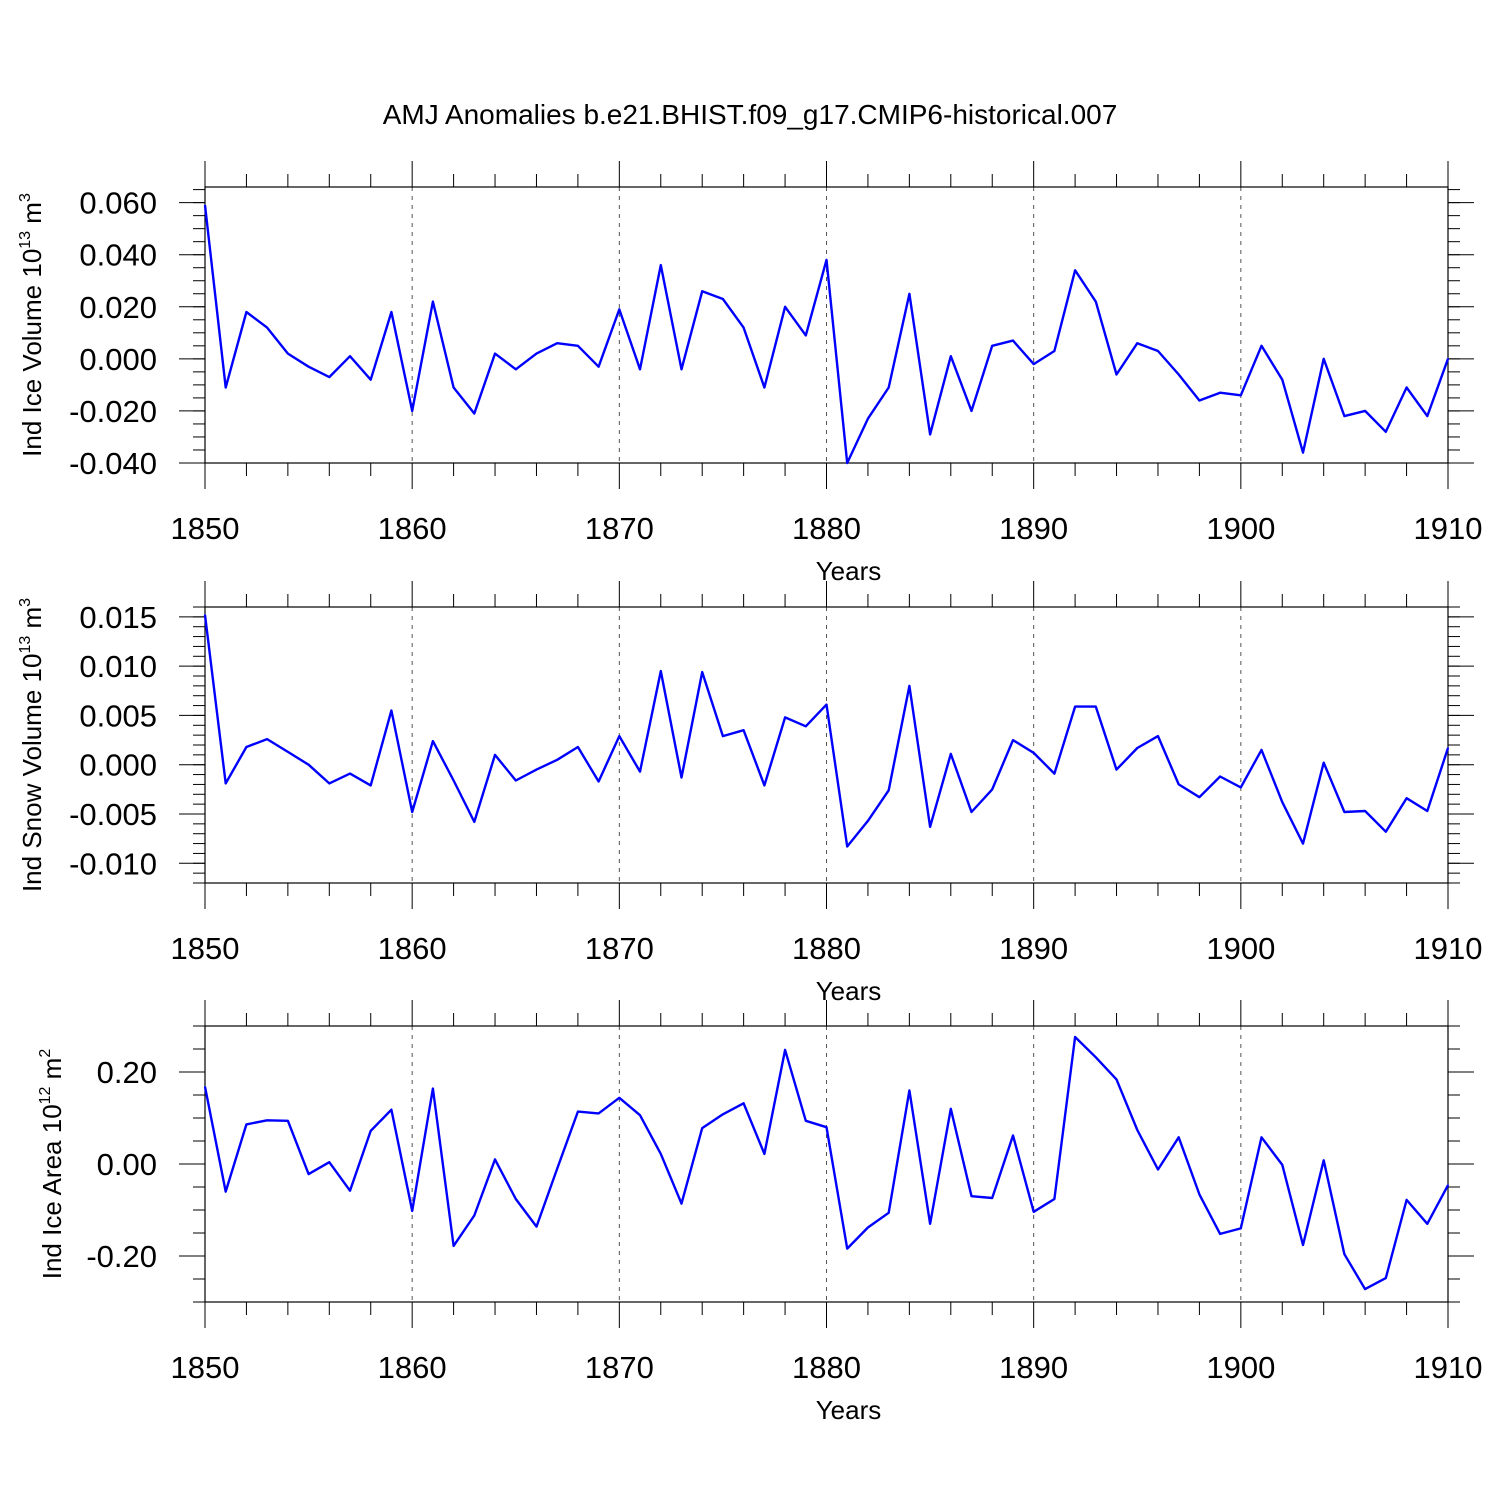  What do you see at coordinates (52, 1164) in the screenshot?
I see `y-axis-label: Ind Ice Area 1012 m2` at bounding box center [52, 1164].